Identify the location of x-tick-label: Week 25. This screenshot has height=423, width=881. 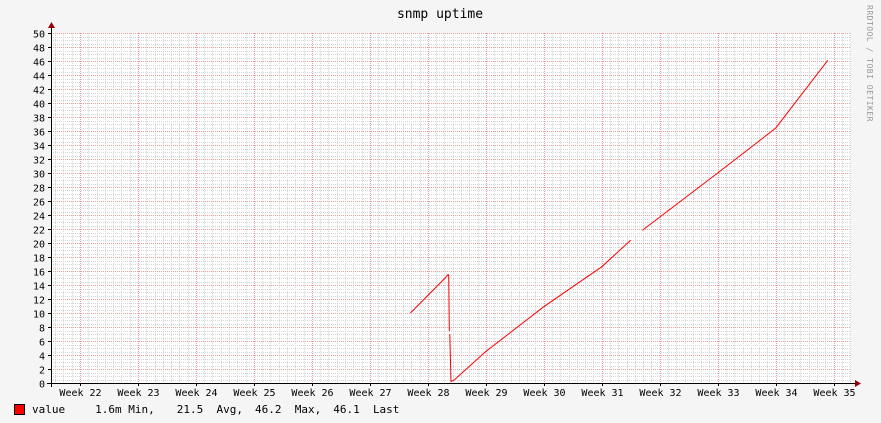
(254, 393).